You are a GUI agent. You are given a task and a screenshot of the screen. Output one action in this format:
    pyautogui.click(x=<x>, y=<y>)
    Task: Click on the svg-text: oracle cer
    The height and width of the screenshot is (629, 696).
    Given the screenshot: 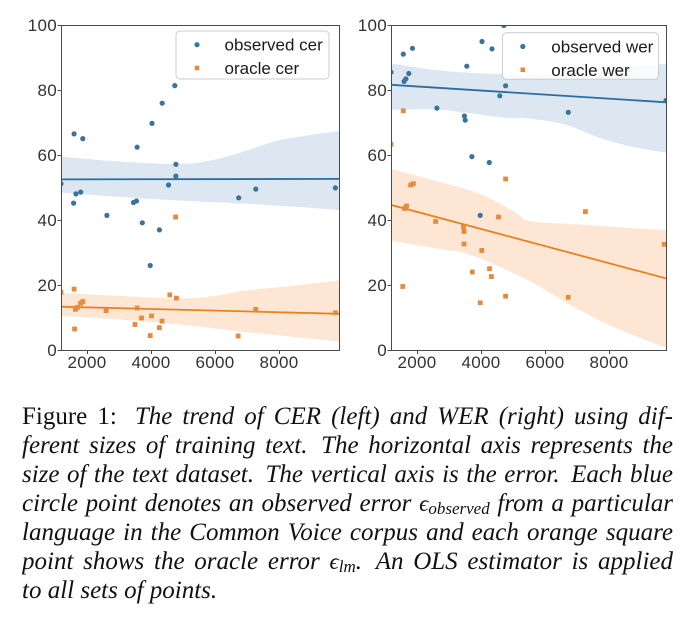 What is the action you would take?
    pyautogui.click(x=262, y=68)
    